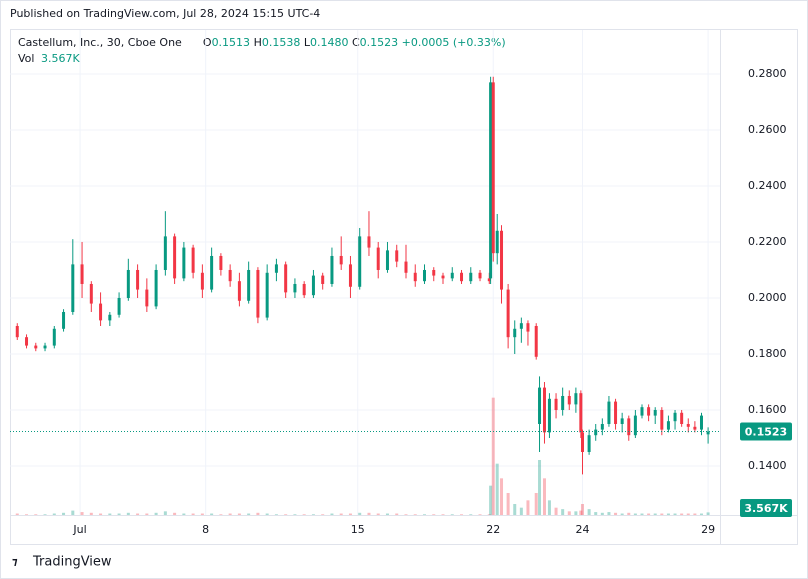 The height and width of the screenshot is (579, 808). I want to click on legend-change: +0.0005 (+0.33%), so click(454, 42).